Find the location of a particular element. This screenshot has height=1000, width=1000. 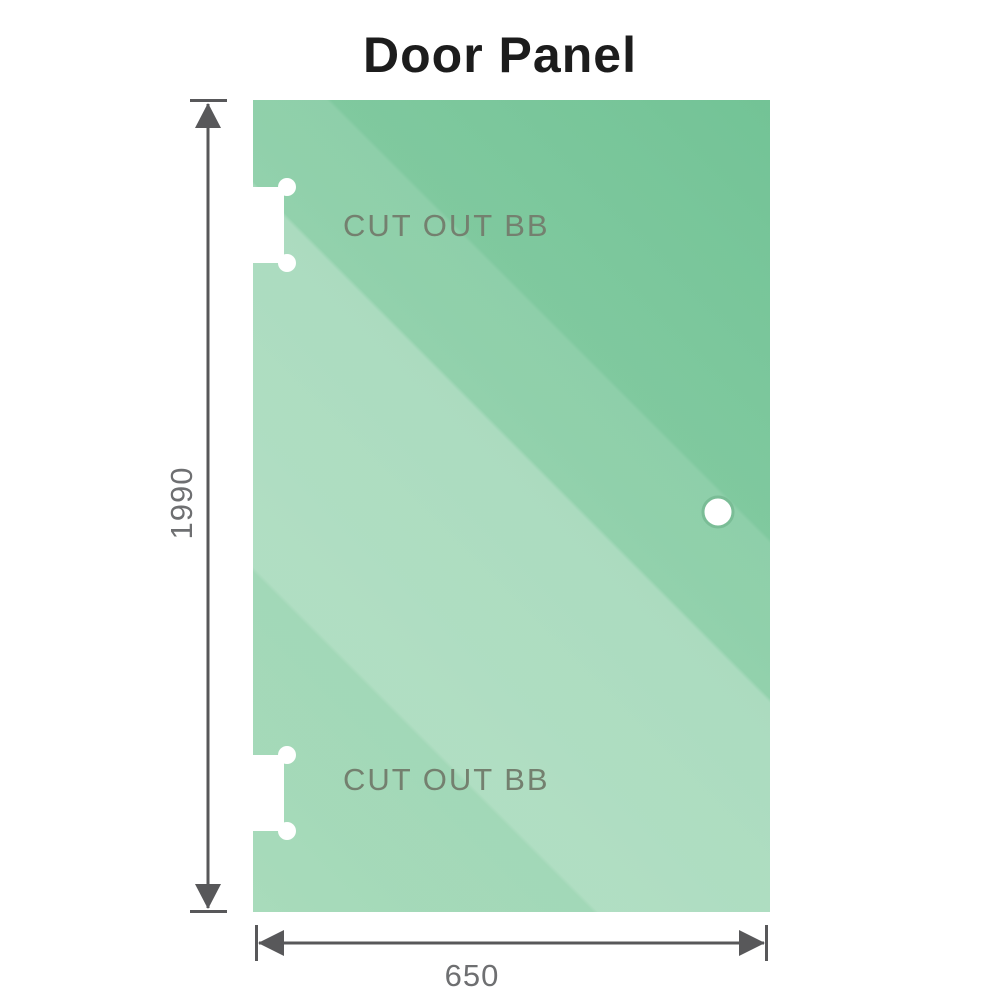

cutout-label-top: CUT OUT BB is located at coordinates (446, 225).